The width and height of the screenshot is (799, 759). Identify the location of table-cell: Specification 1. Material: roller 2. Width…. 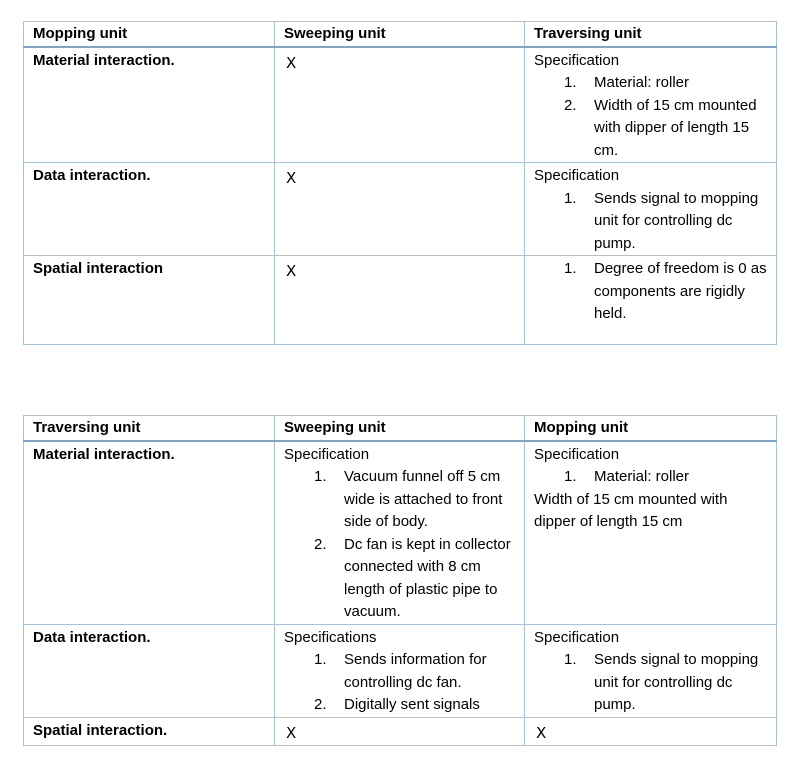
(650, 104).